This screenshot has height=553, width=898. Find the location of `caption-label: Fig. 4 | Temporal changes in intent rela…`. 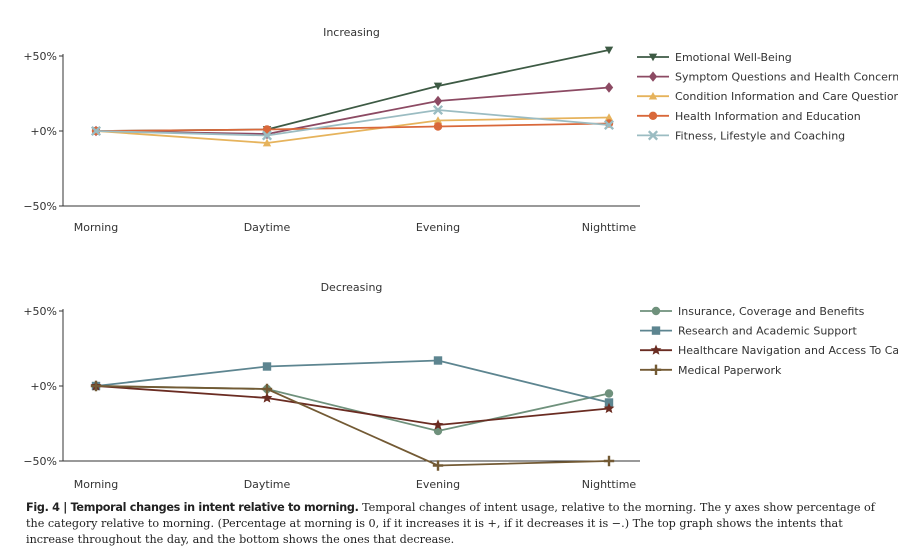

caption-label: Fig. 4 | Temporal changes in intent rela… is located at coordinates (192, 507).